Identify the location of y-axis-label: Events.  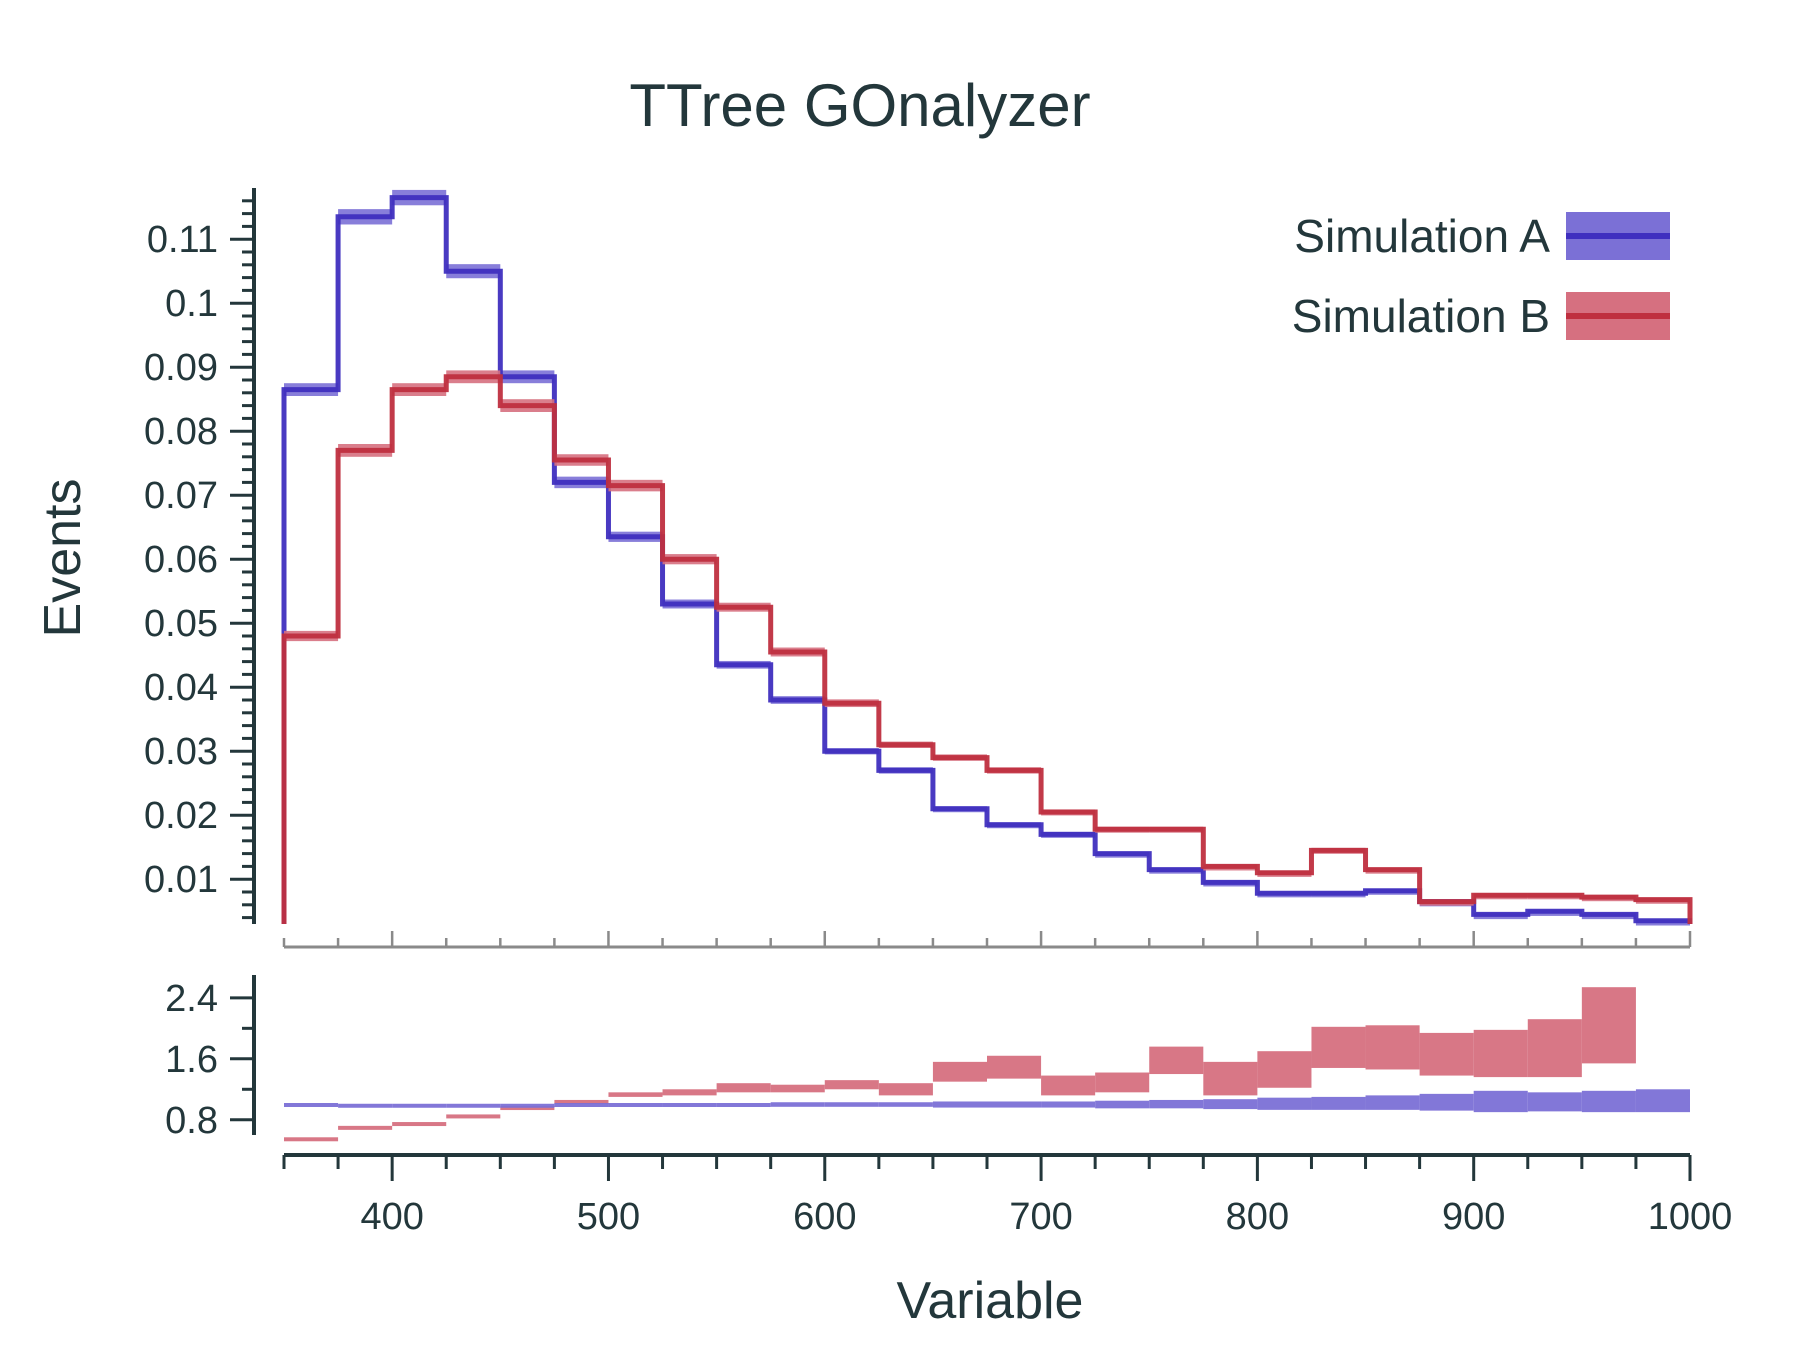
(63, 558).